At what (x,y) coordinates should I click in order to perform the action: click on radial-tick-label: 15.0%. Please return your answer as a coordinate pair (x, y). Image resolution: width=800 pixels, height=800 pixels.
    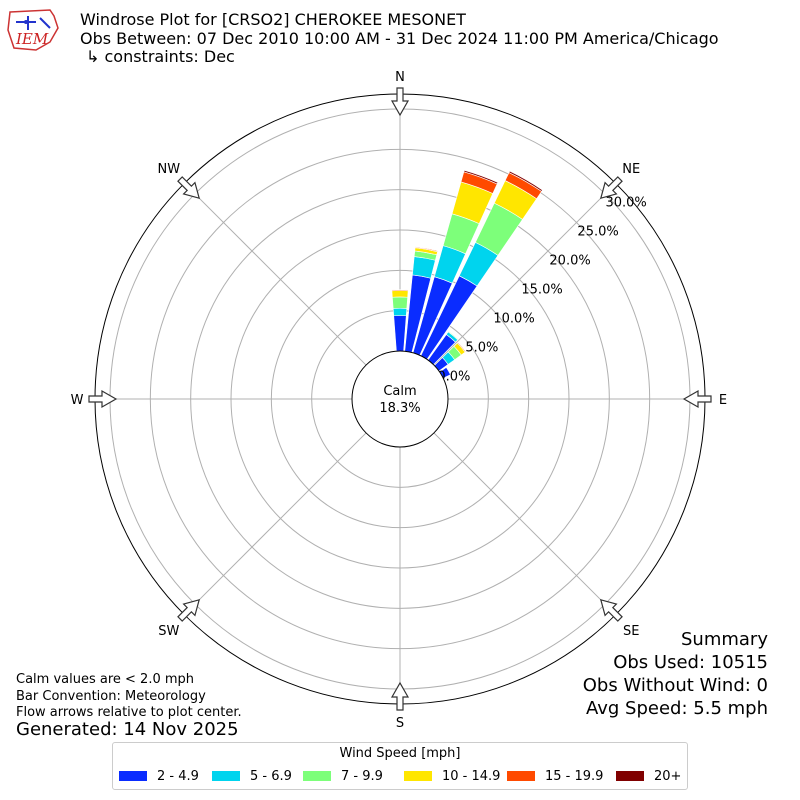
    Looking at the image, I should click on (541, 289).